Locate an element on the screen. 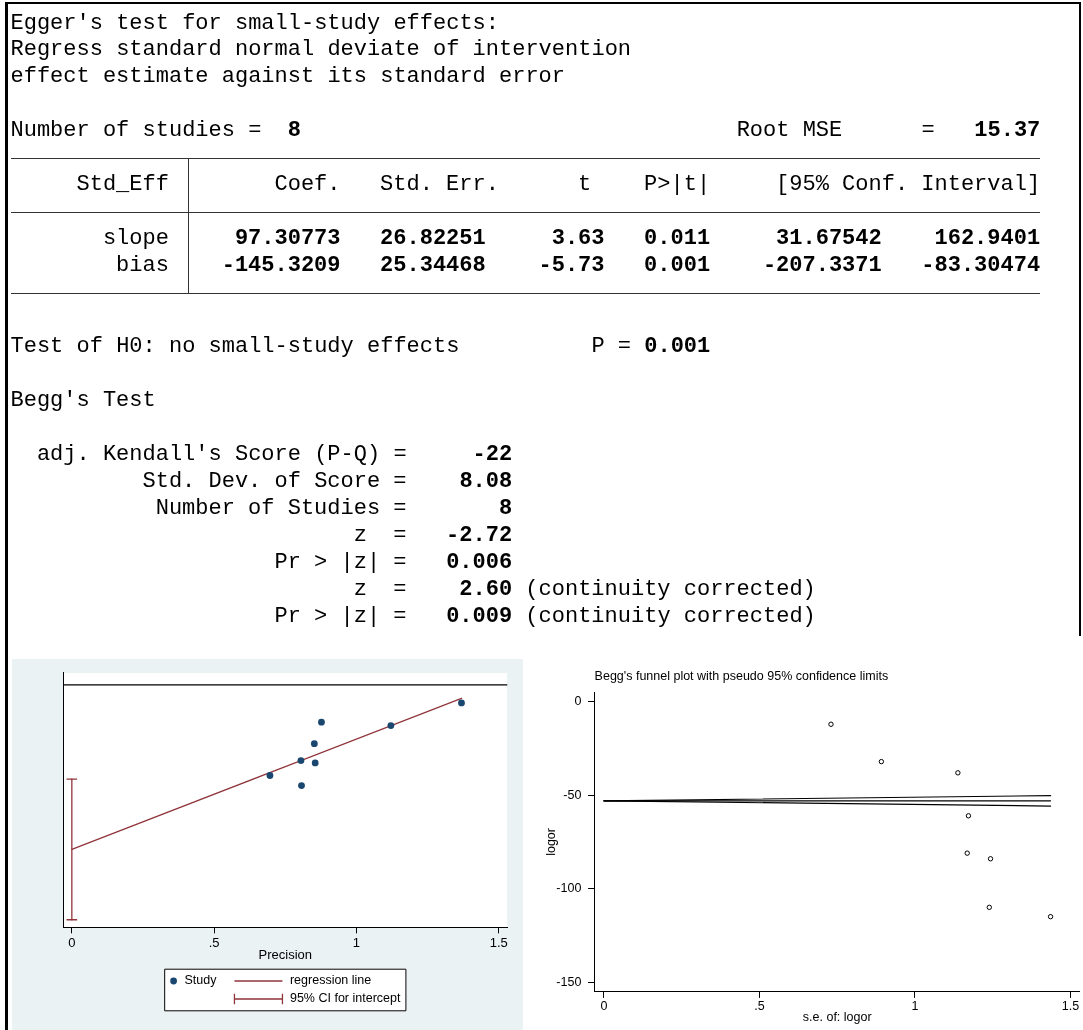 Image resolution: width=1083 pixels, height=1030 pixels. text: 0.011 is located at coordinates (677, 239).